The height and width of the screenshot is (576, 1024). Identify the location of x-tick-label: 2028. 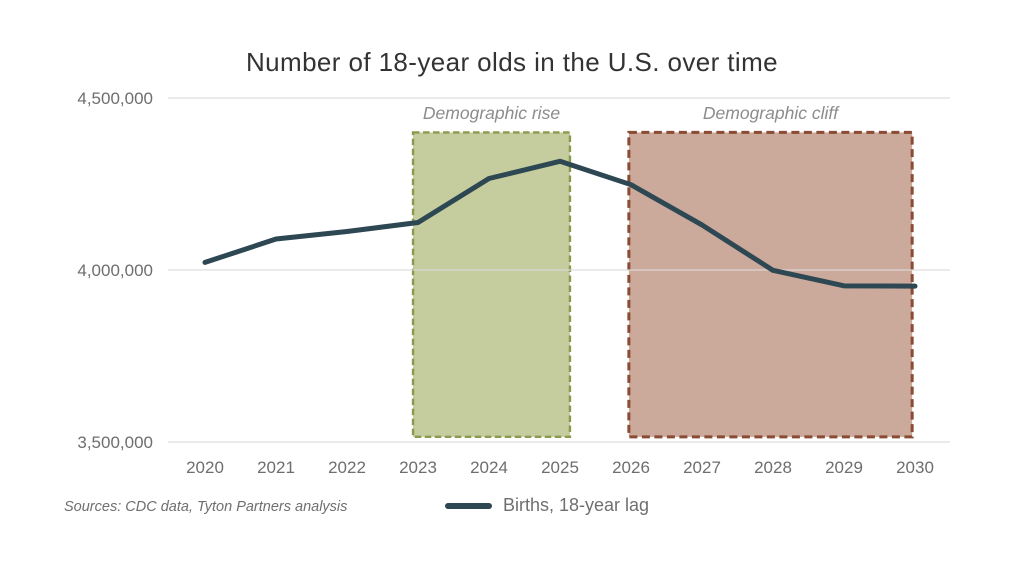
(773, 467).